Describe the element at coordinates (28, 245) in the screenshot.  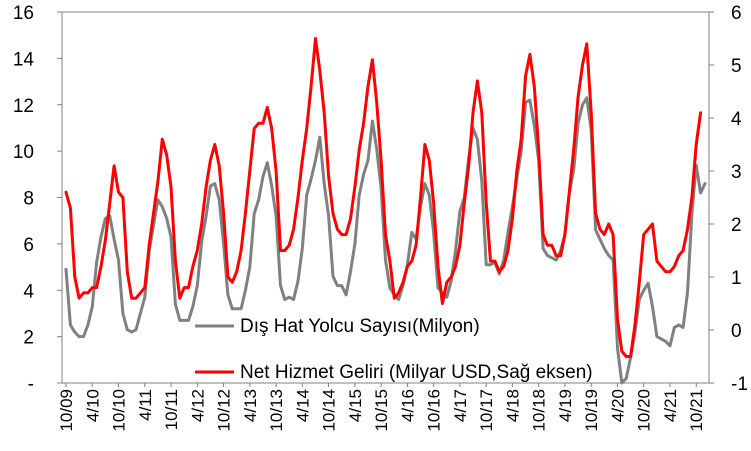
I see `left-axis-tick-label: 6` at that location.